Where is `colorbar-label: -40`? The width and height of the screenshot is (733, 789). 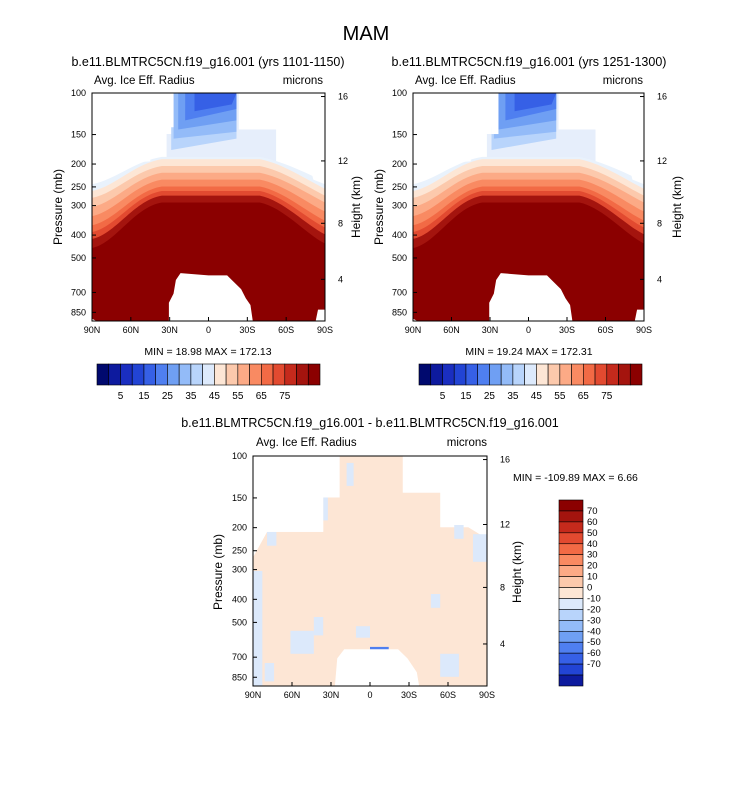
colorbar-label: -40 is located at coordinates (594, 631).